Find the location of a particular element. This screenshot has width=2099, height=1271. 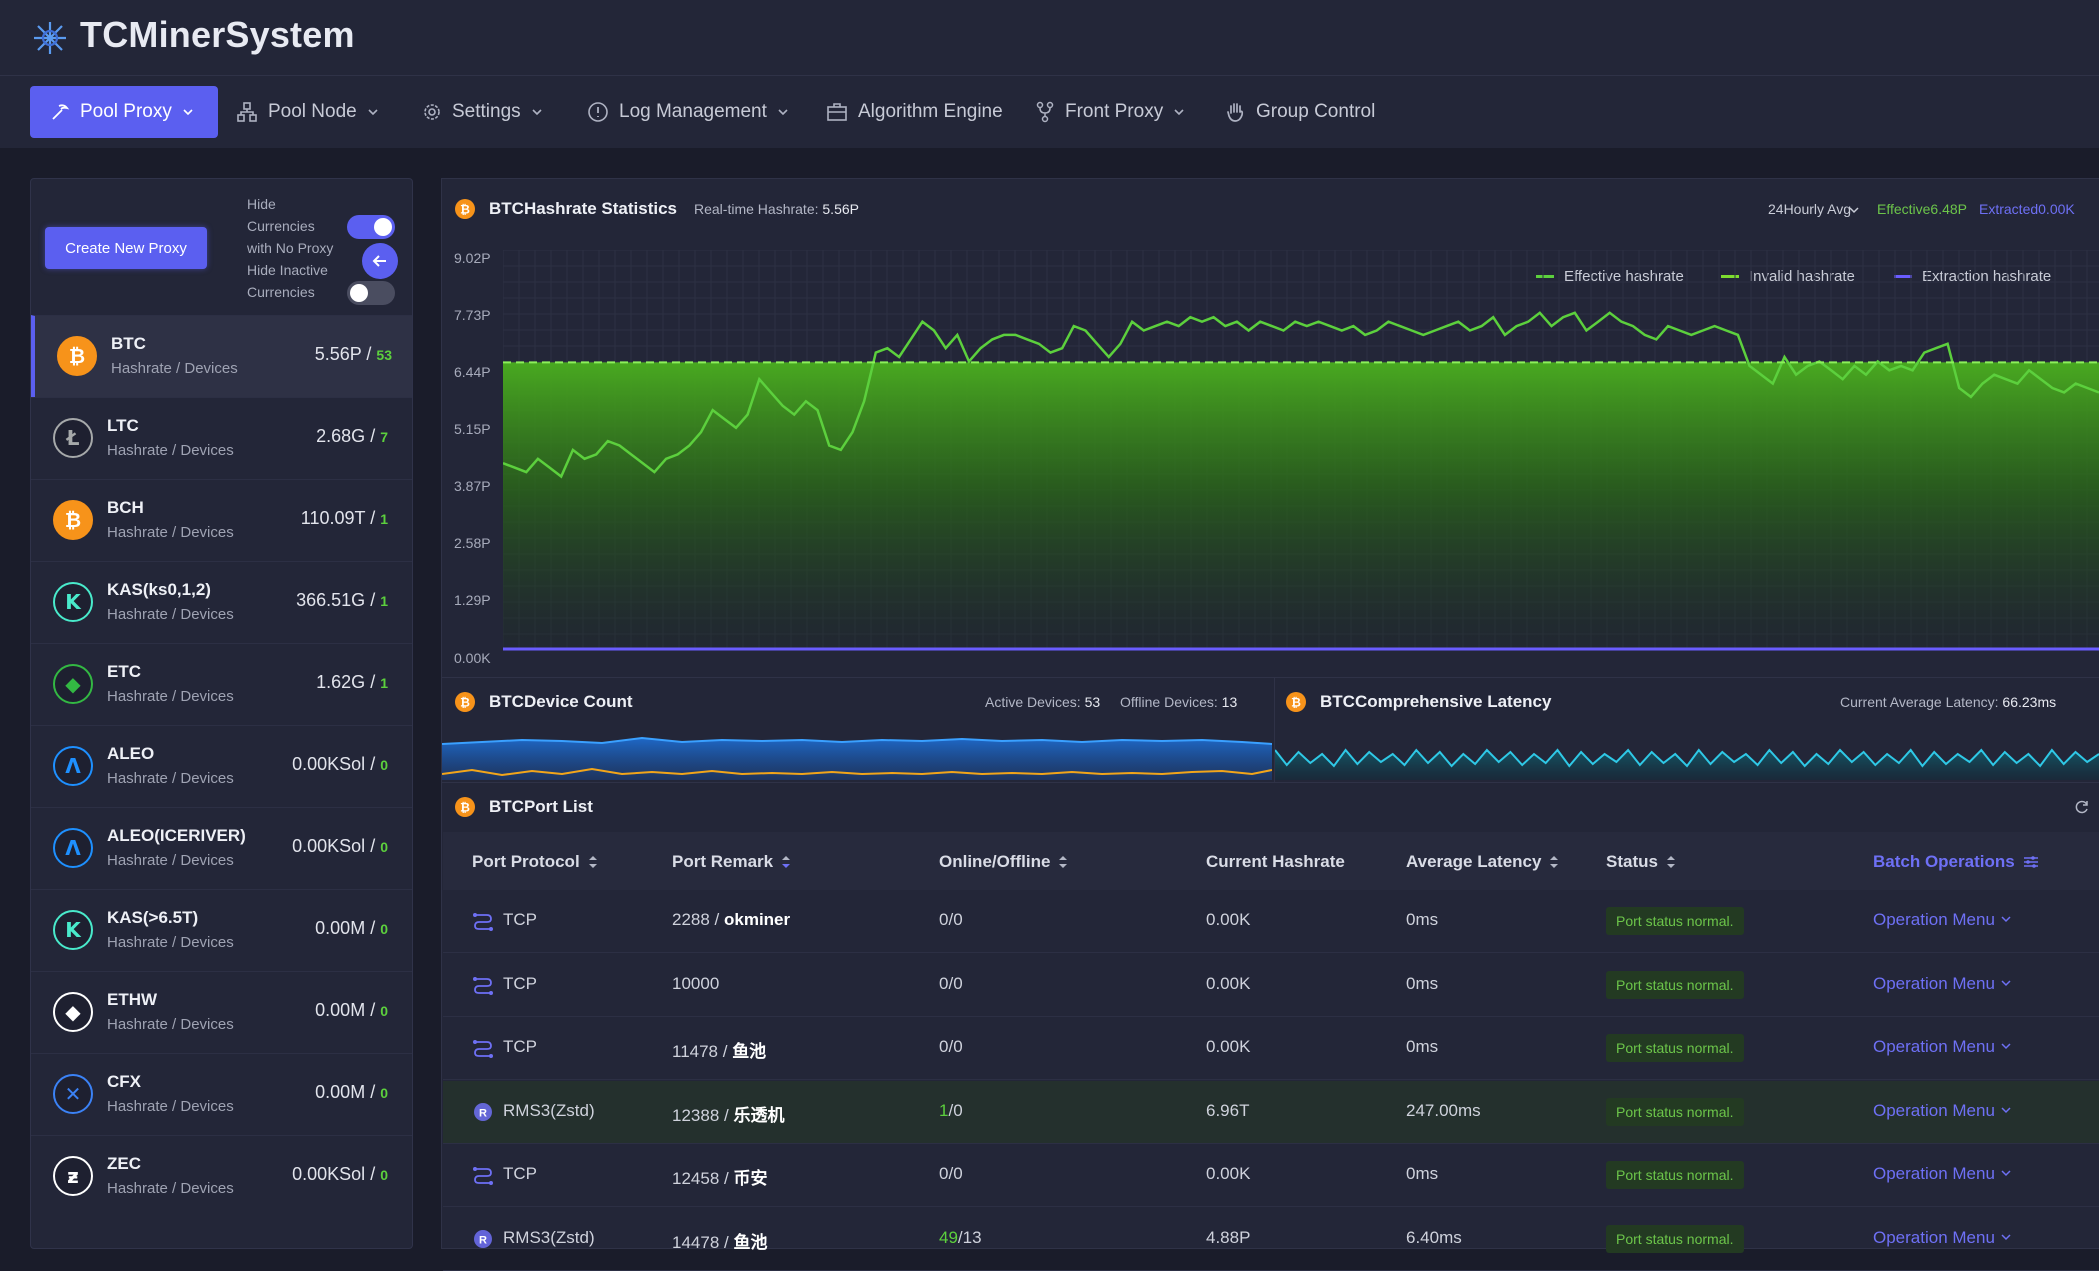

nav-log-management: Log Management is located at coordinates (688, 112).